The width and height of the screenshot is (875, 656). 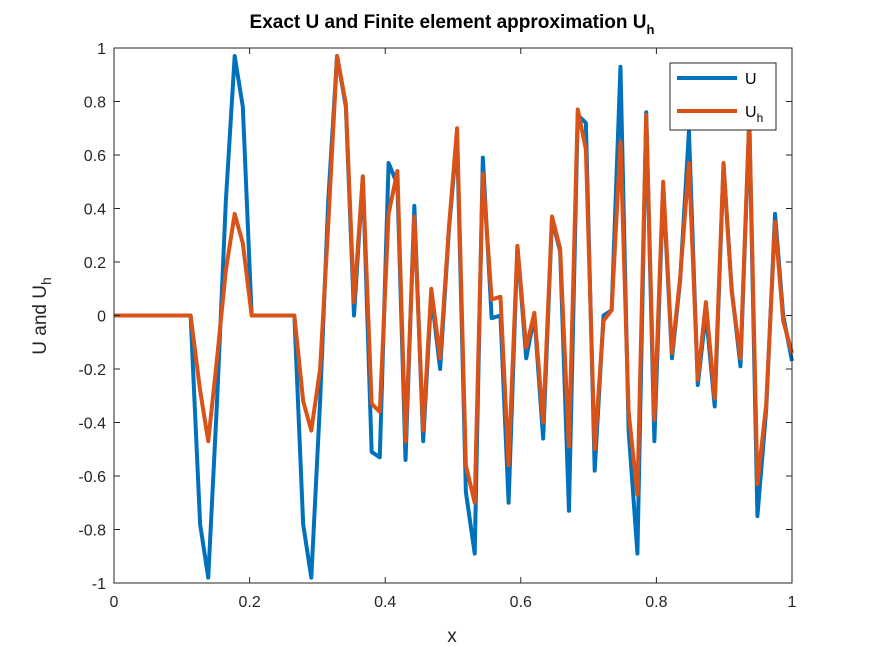 I want to click on y-tick-label: -0.4, so click(x=92, y=424).